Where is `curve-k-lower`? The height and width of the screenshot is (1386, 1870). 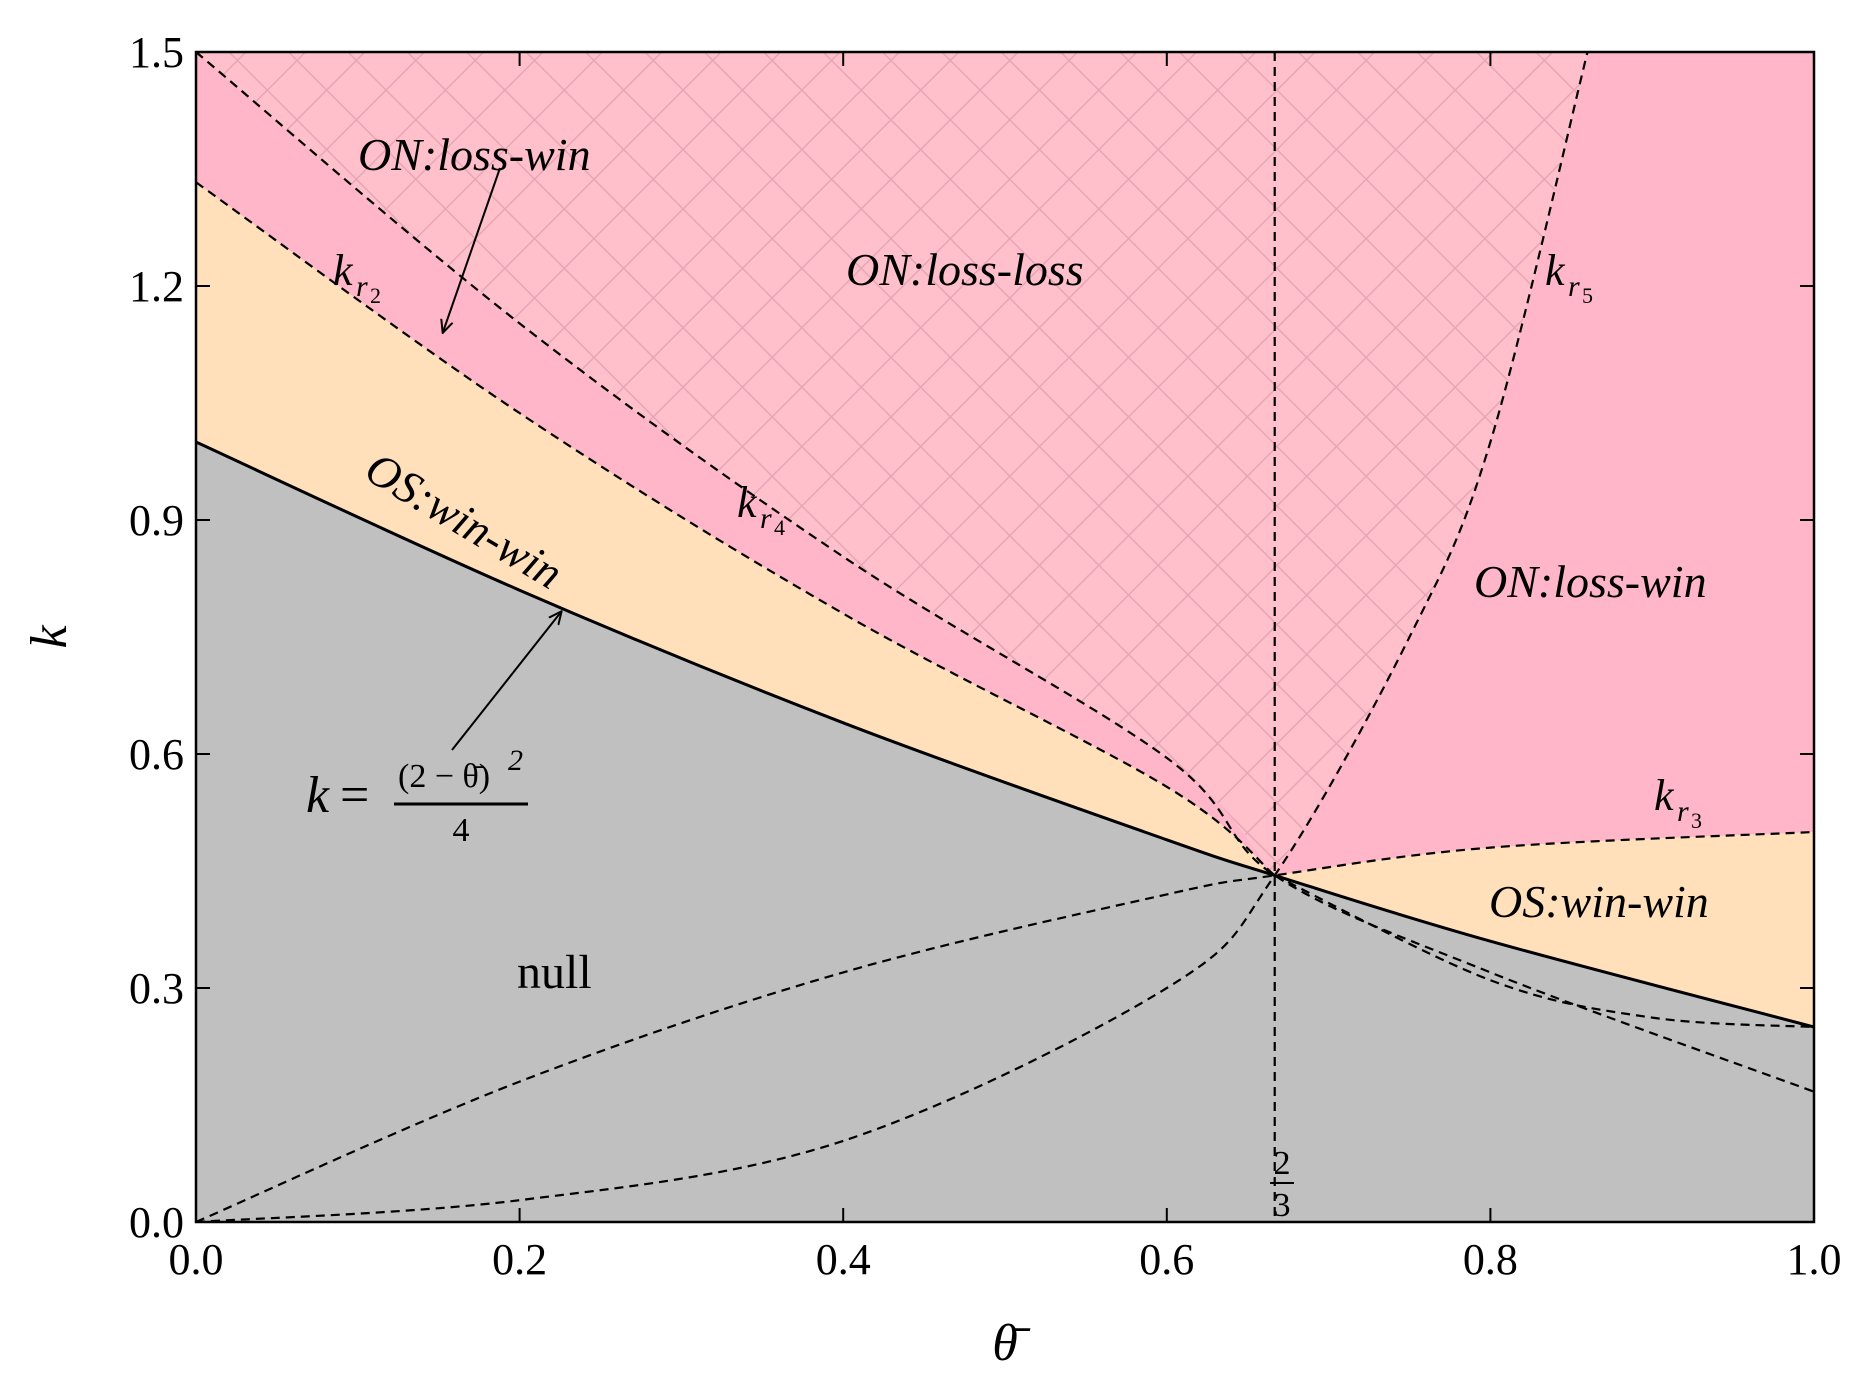 curve-k-lower is located at coordinates (1544, 951).